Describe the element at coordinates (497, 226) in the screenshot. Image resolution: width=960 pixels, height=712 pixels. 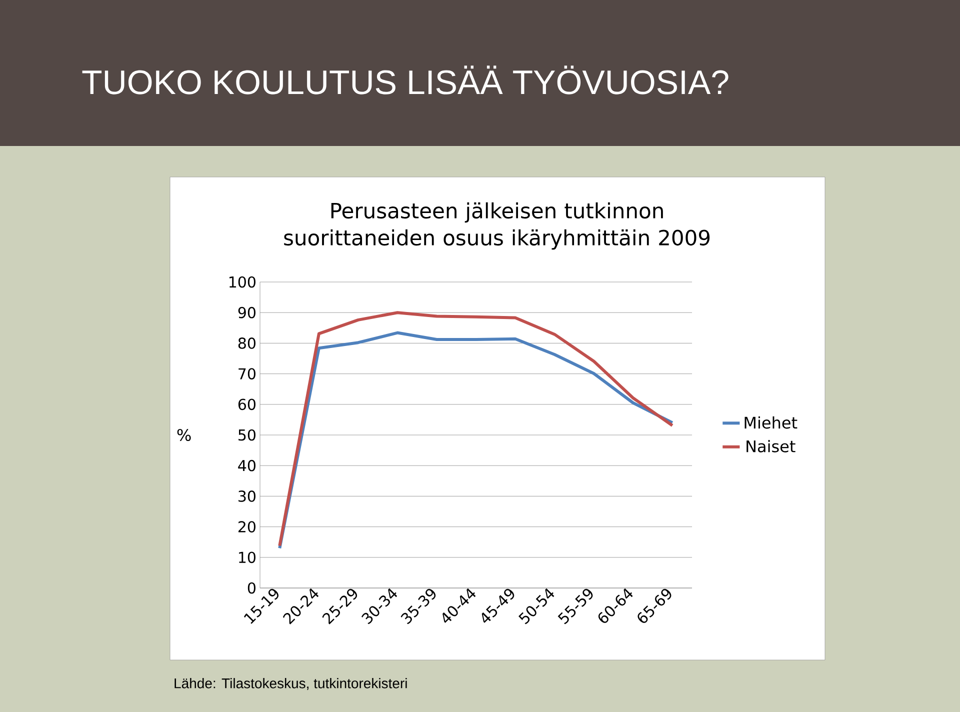
I see `chart-subtitle: Perusasteen jälkeisen tutkinnon suorittaneiden osuus ikäryhmittäin 2009` at that location.